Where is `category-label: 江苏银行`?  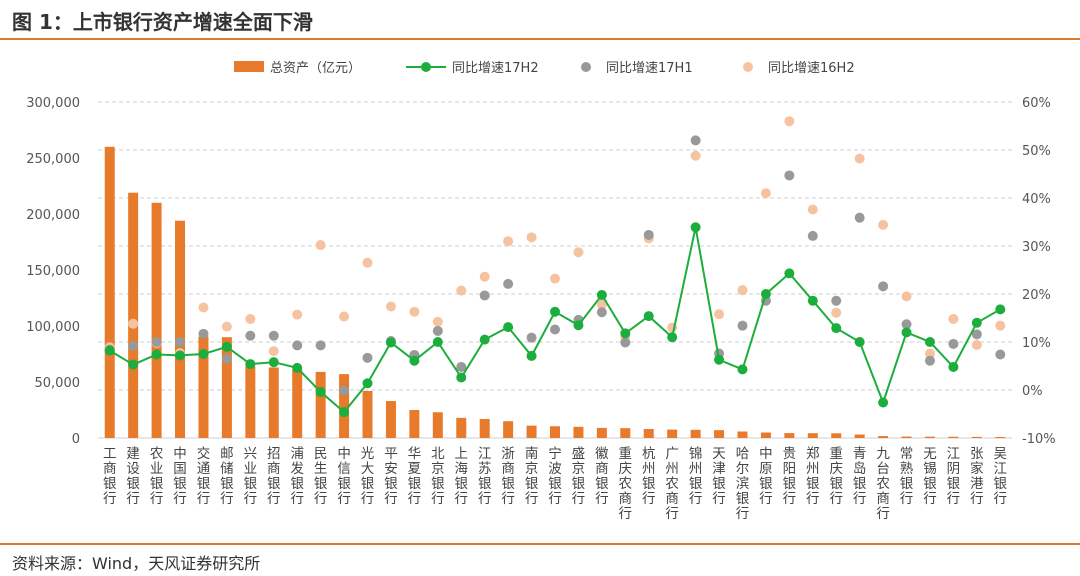 category-label: 江苏银行 is located at coordinates (485, 476).